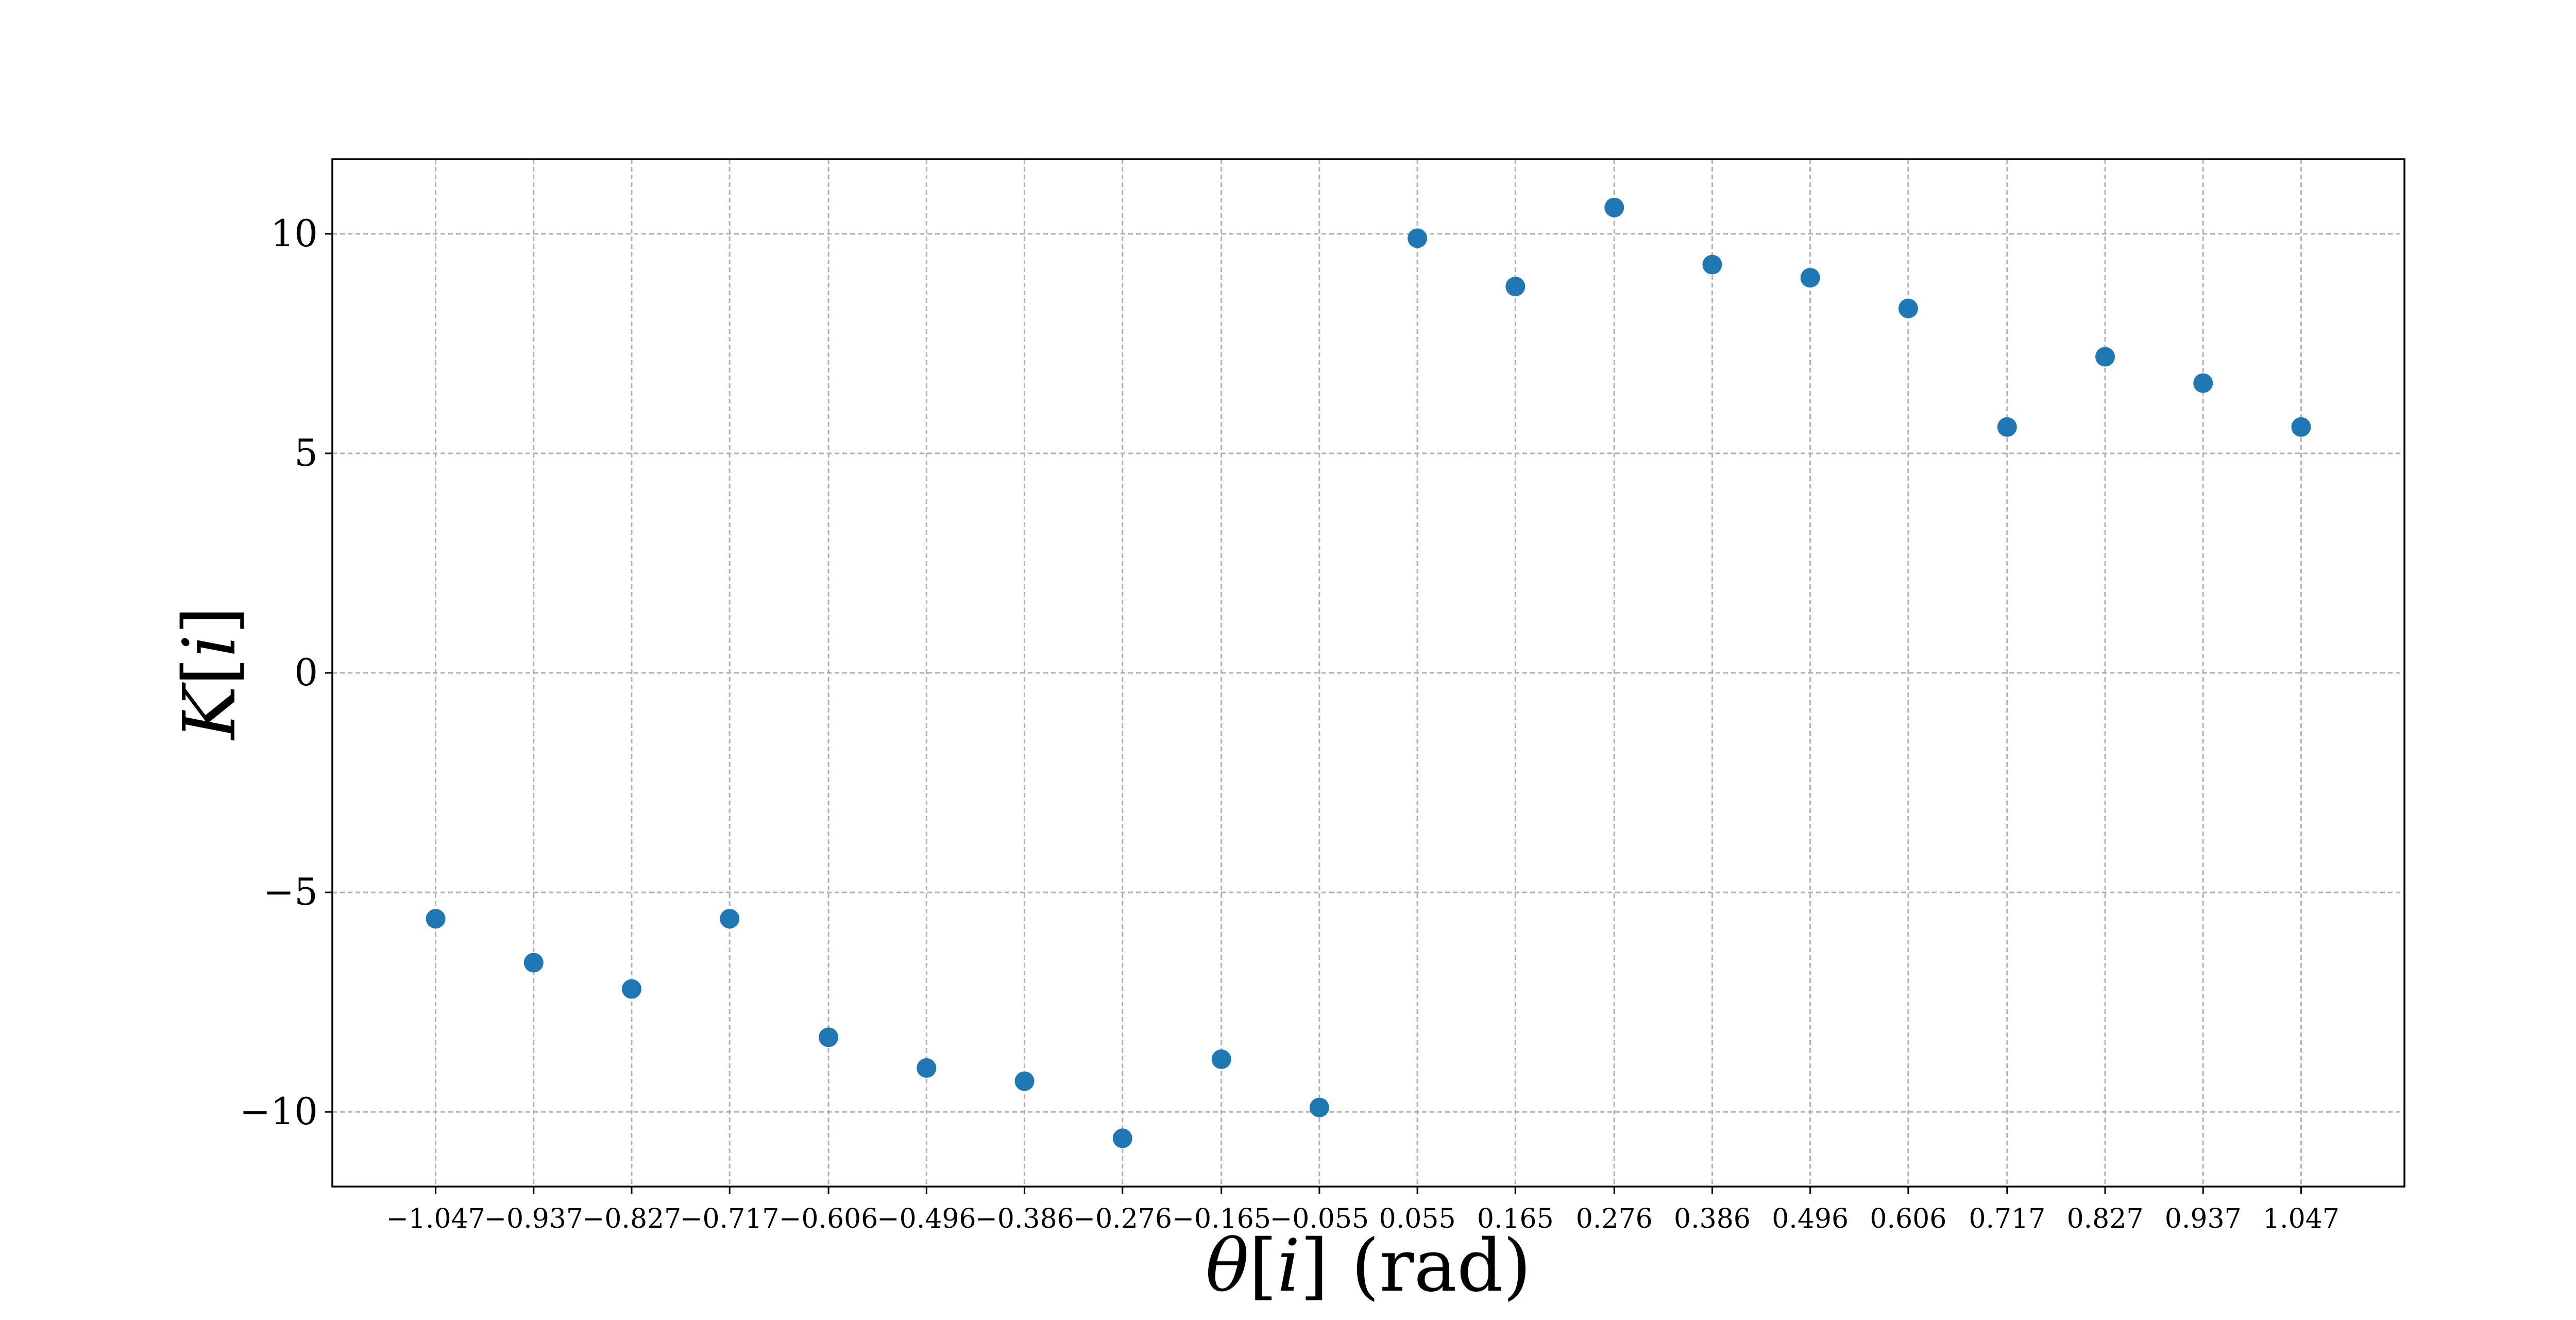 The width and height of the screenshot is (2576, 1320). What do you see at coordinates (2204, 1219) in the screenshot?
I see `x-tick-label: 0.937` at bounding box center [2204, 1219].